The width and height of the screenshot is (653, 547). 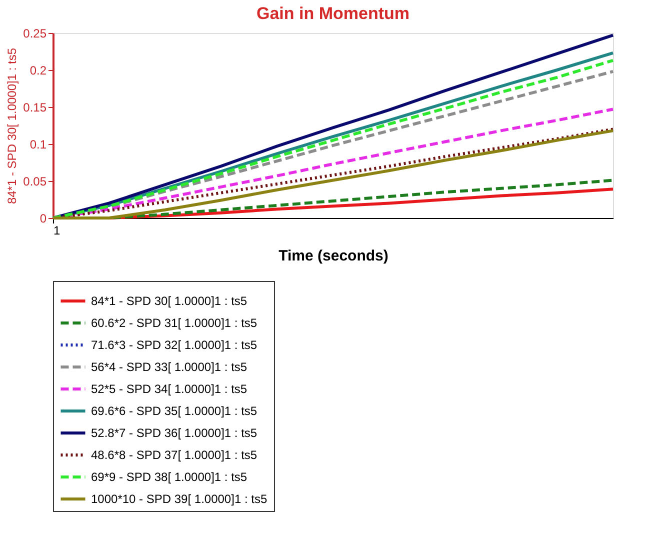 What do you see at coordinates (35, 107) in the screenshot?
I see `y-tick-label: 0.15` at bounding box center [35, 107].